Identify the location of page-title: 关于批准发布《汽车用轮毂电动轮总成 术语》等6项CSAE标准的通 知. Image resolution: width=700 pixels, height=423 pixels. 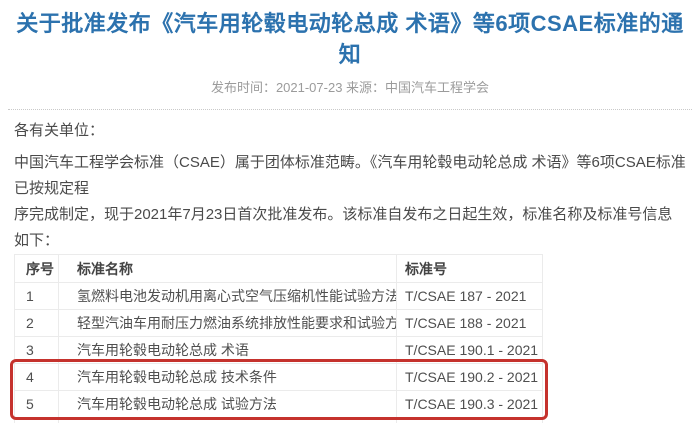
(350, 39).